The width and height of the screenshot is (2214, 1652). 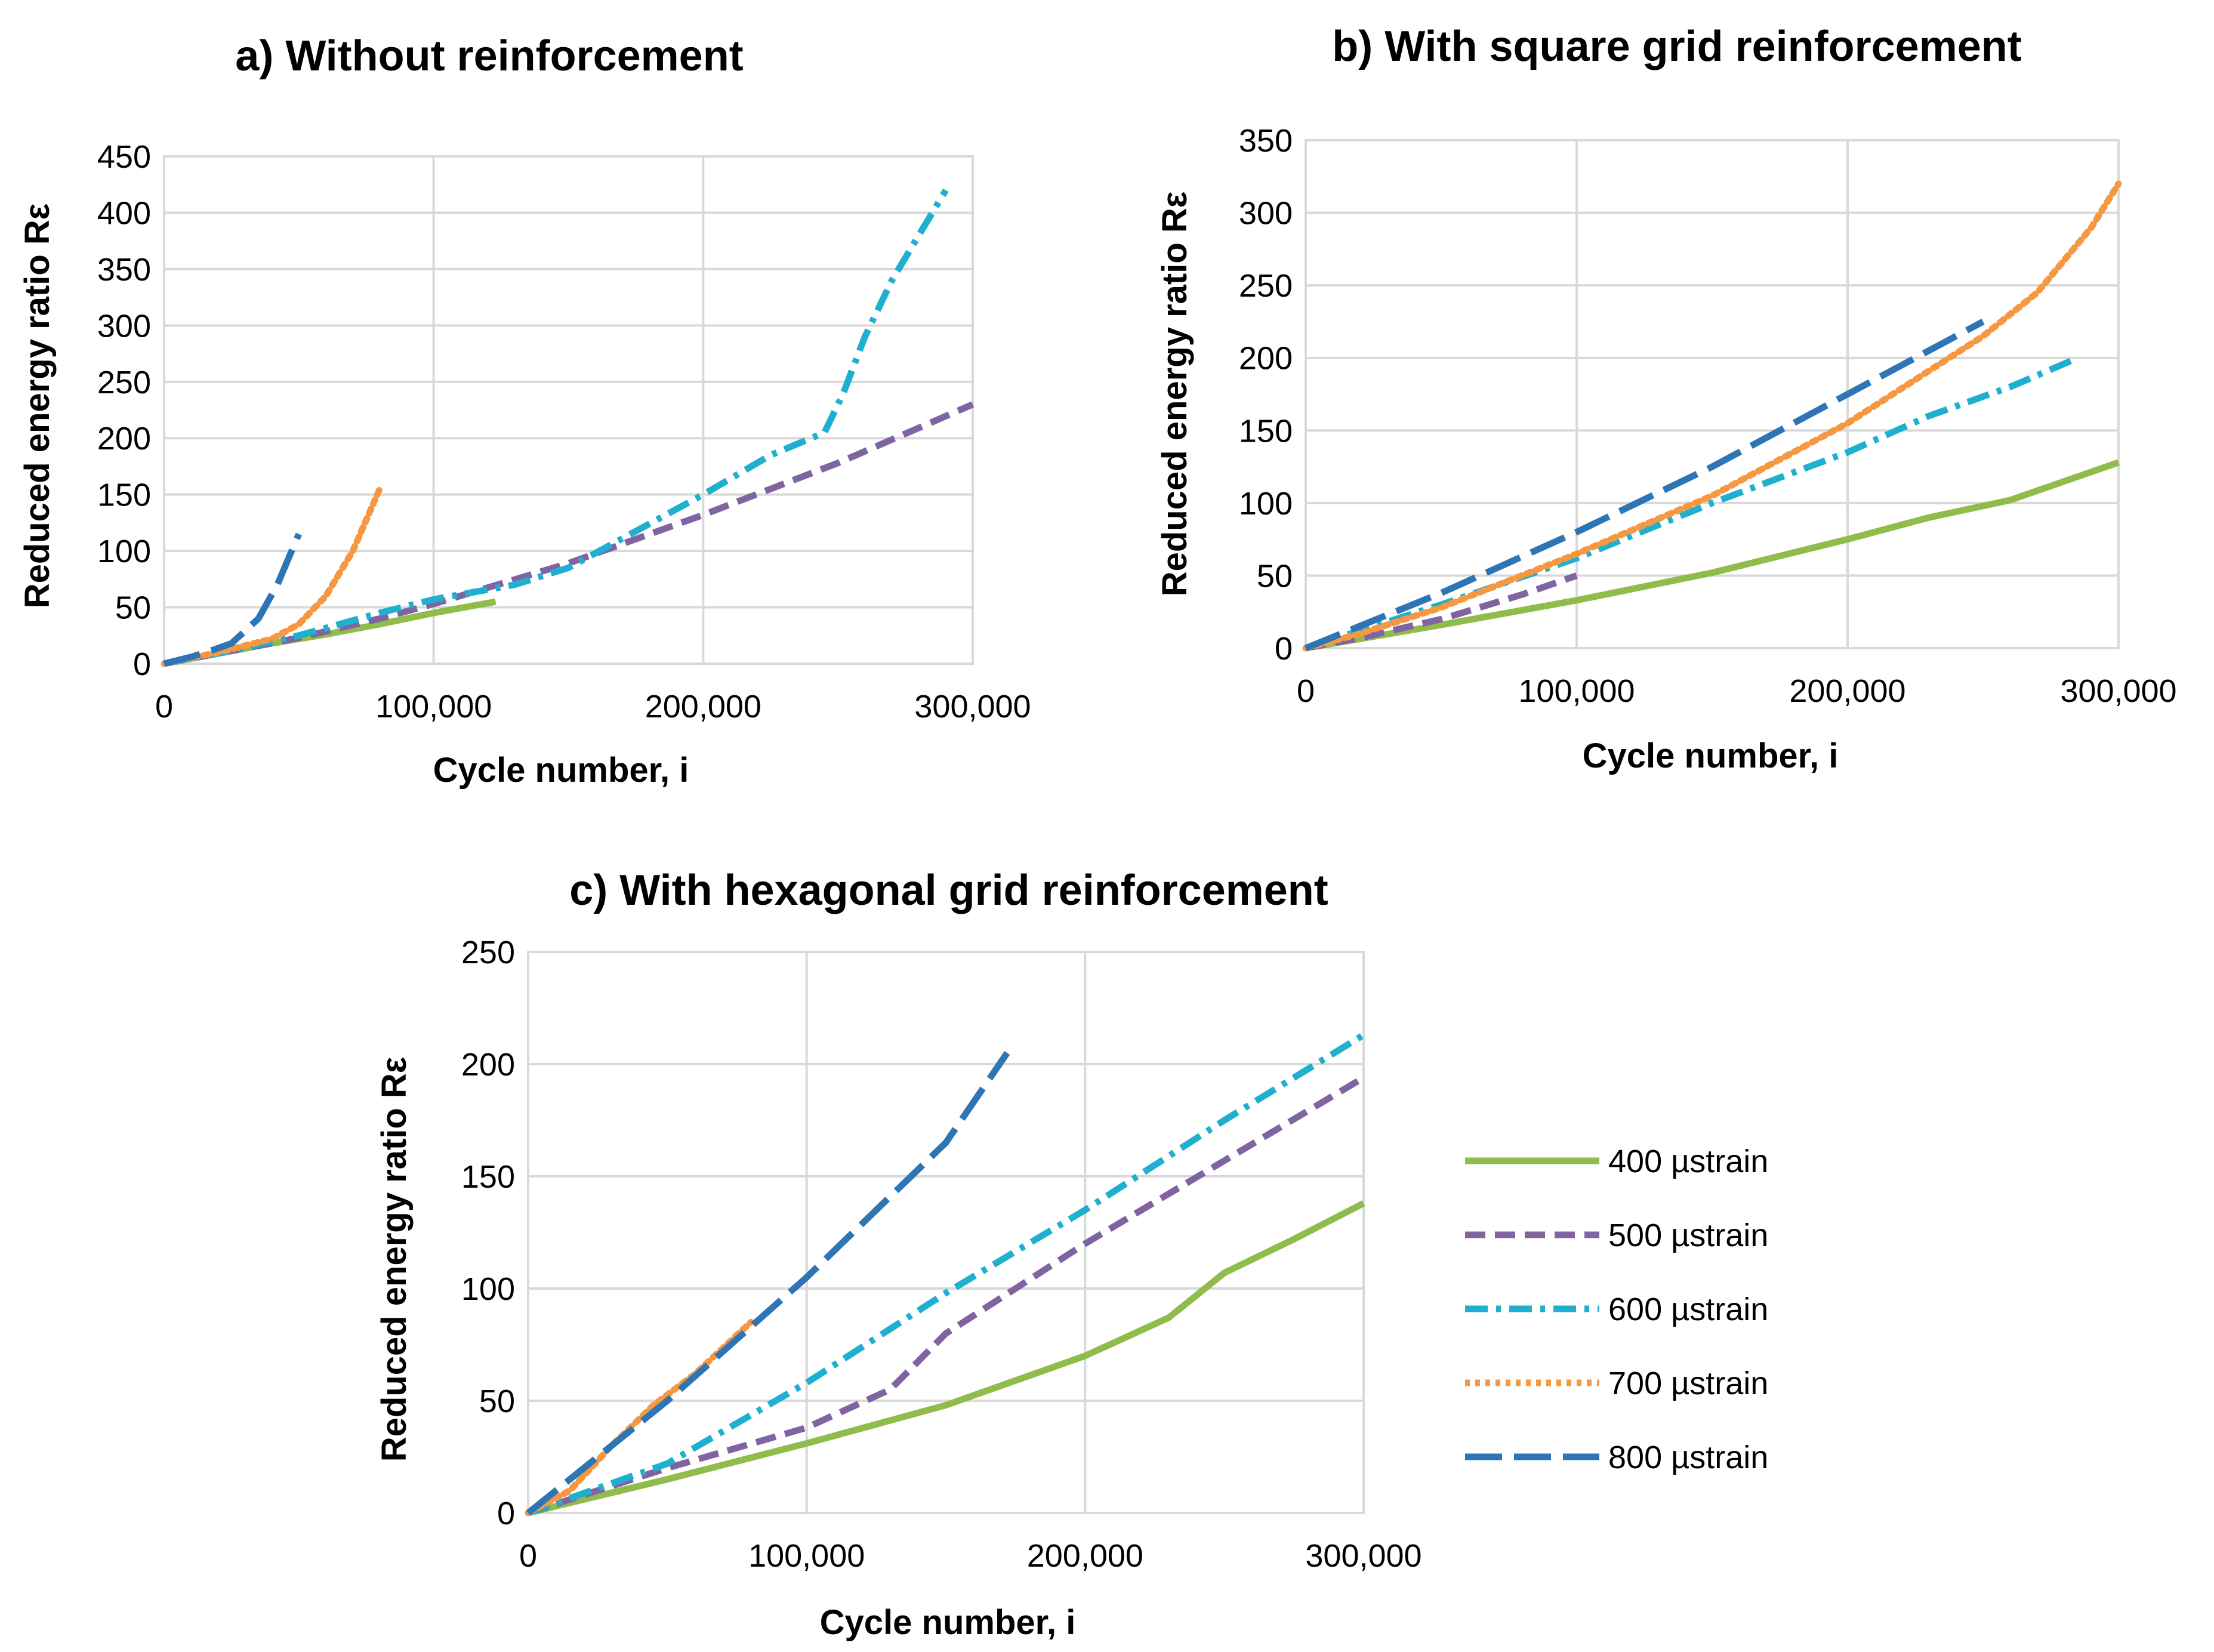 What do you see at coordinates (1688, 1161) in the screenshot?
I see `legend-label: 400 µstrain` at bounding box center [1688, 1161].